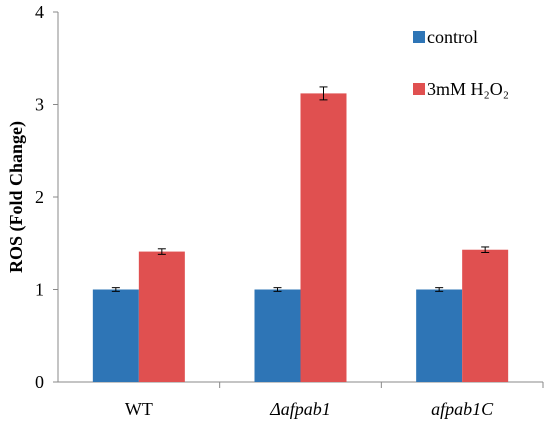 This screenshot has height=425, width=550. I want to click on x-tick-label: afpab1C, so click(462, 409).